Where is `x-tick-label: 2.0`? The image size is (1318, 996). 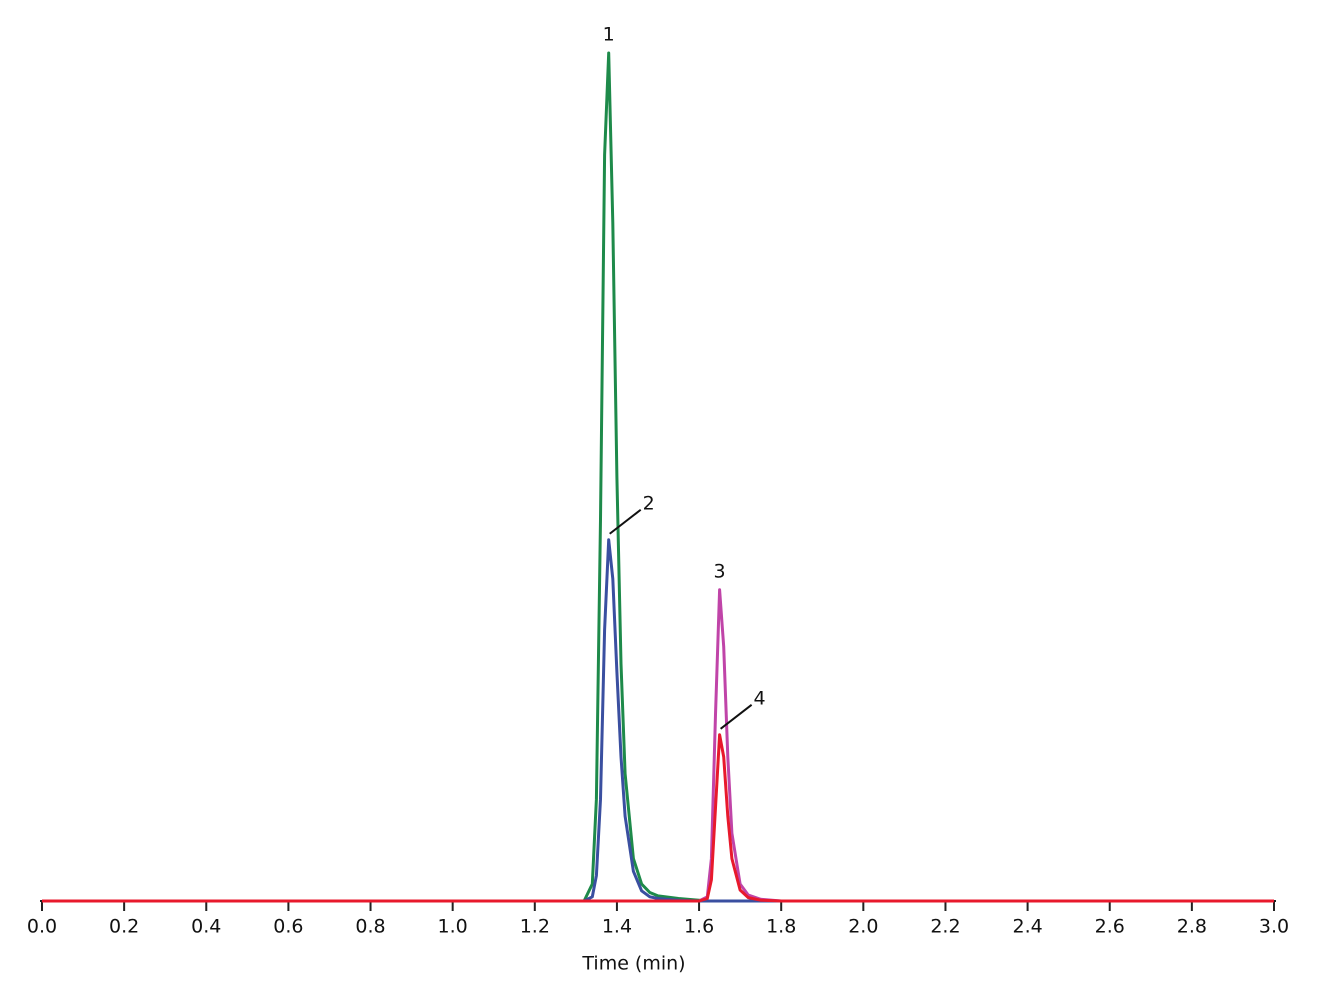
x-tick-label: 2.0 is located at coordinates (863, 927).